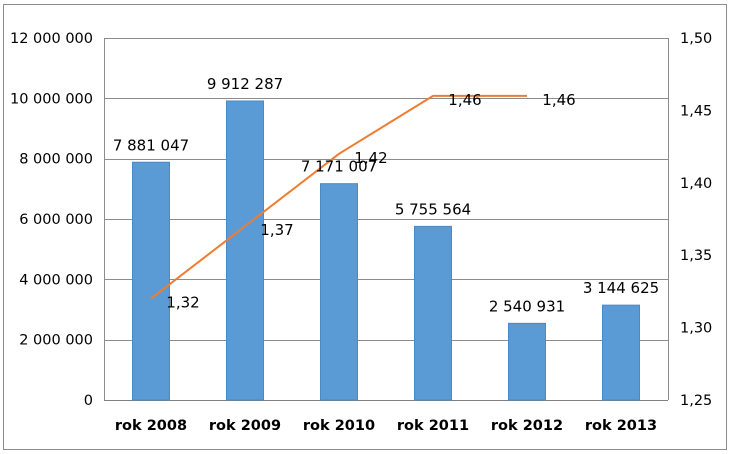 This screenshot has width=732, height=454. I want to click on bar-data-label: 7 171 007, so click(339, 167).